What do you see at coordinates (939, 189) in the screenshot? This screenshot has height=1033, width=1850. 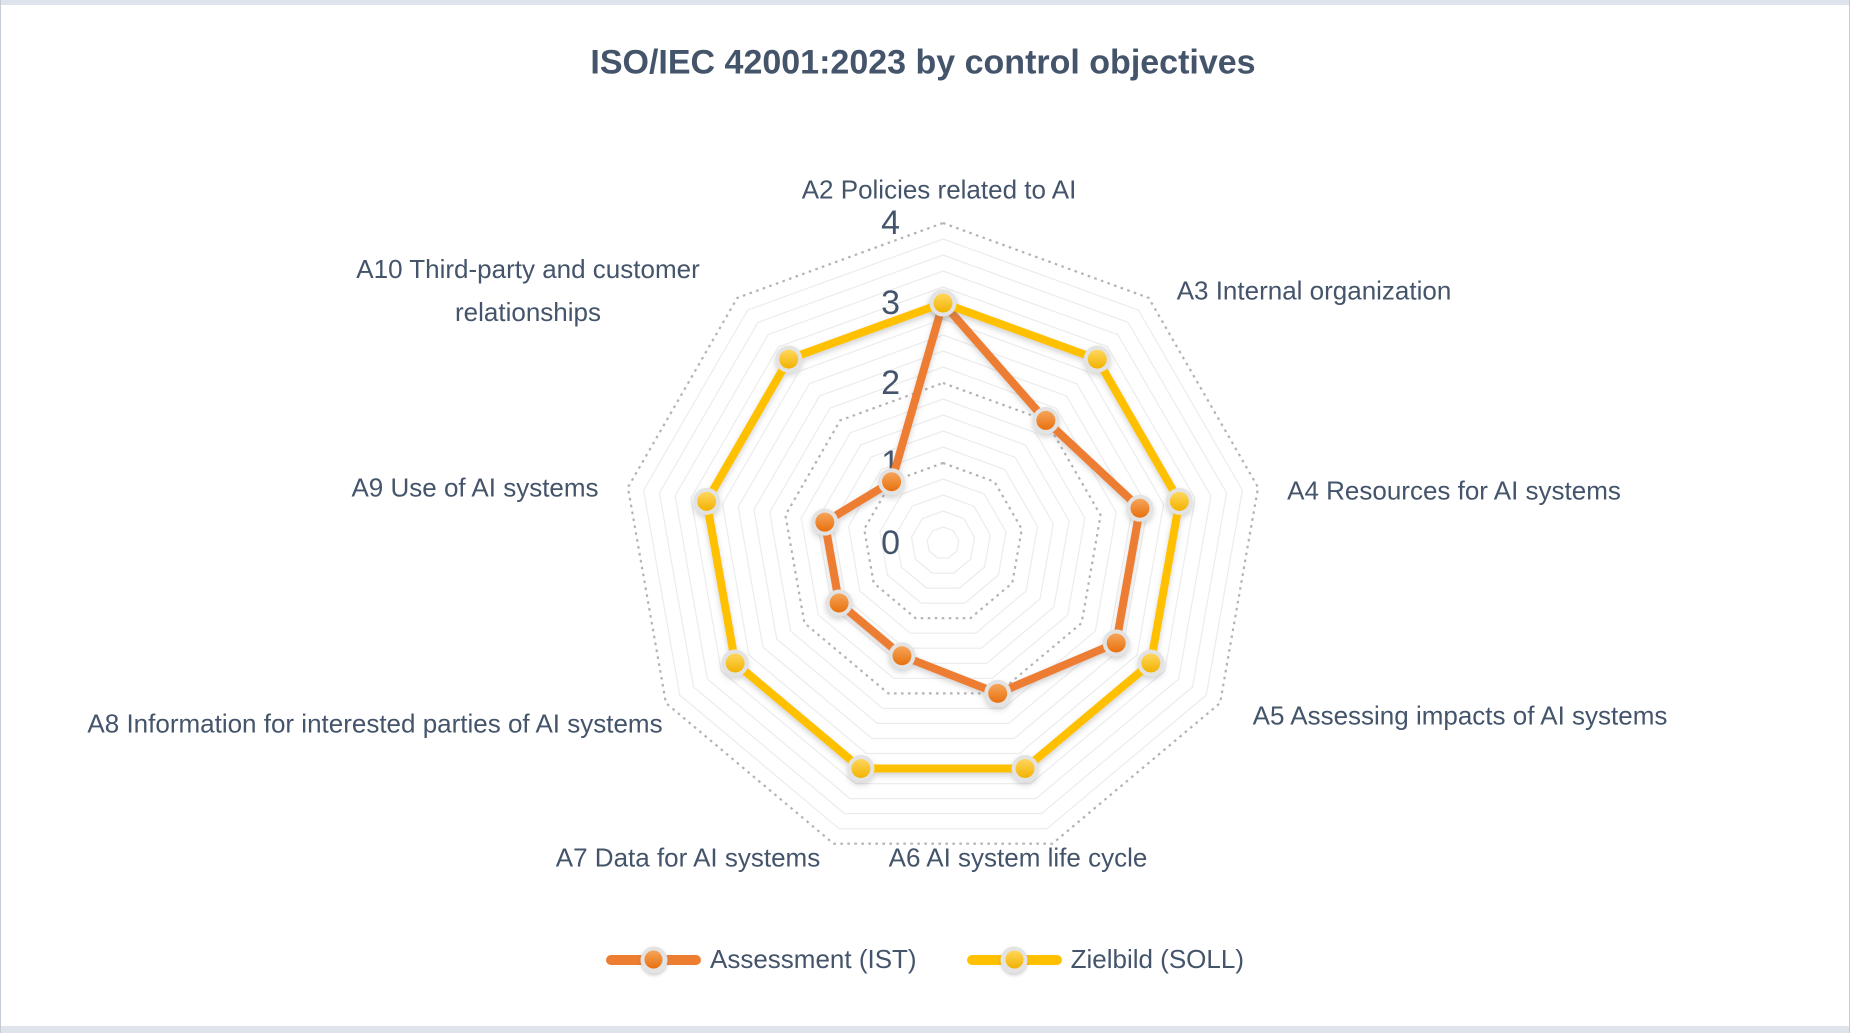 I see `axis-label-a2: A2 Policies related to AI` at bounding box center [939, 189].